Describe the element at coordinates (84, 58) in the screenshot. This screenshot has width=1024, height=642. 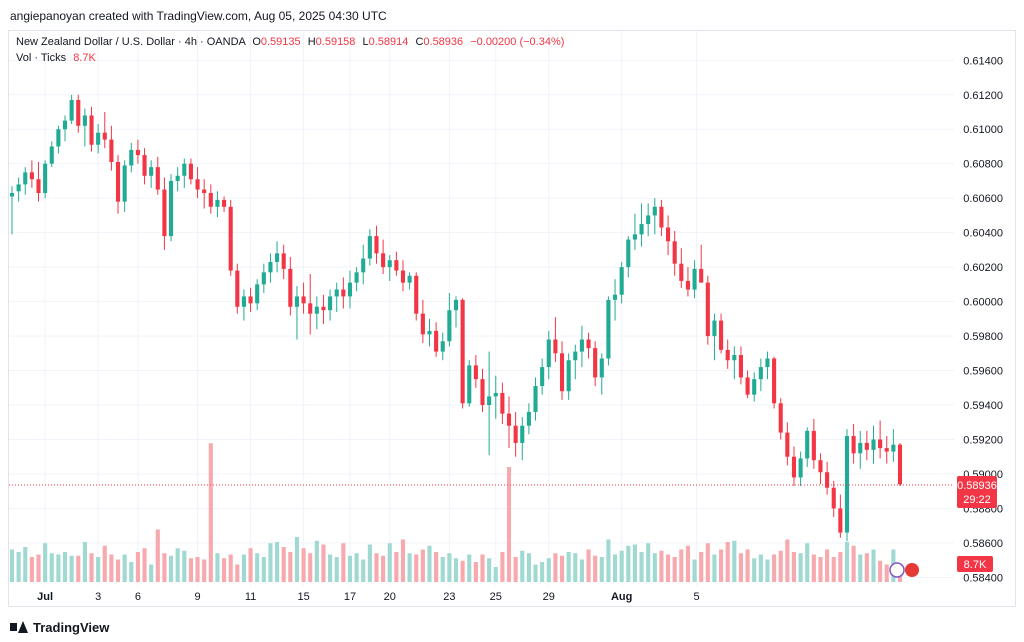
I see `volume-value: 8.7K` at that location.